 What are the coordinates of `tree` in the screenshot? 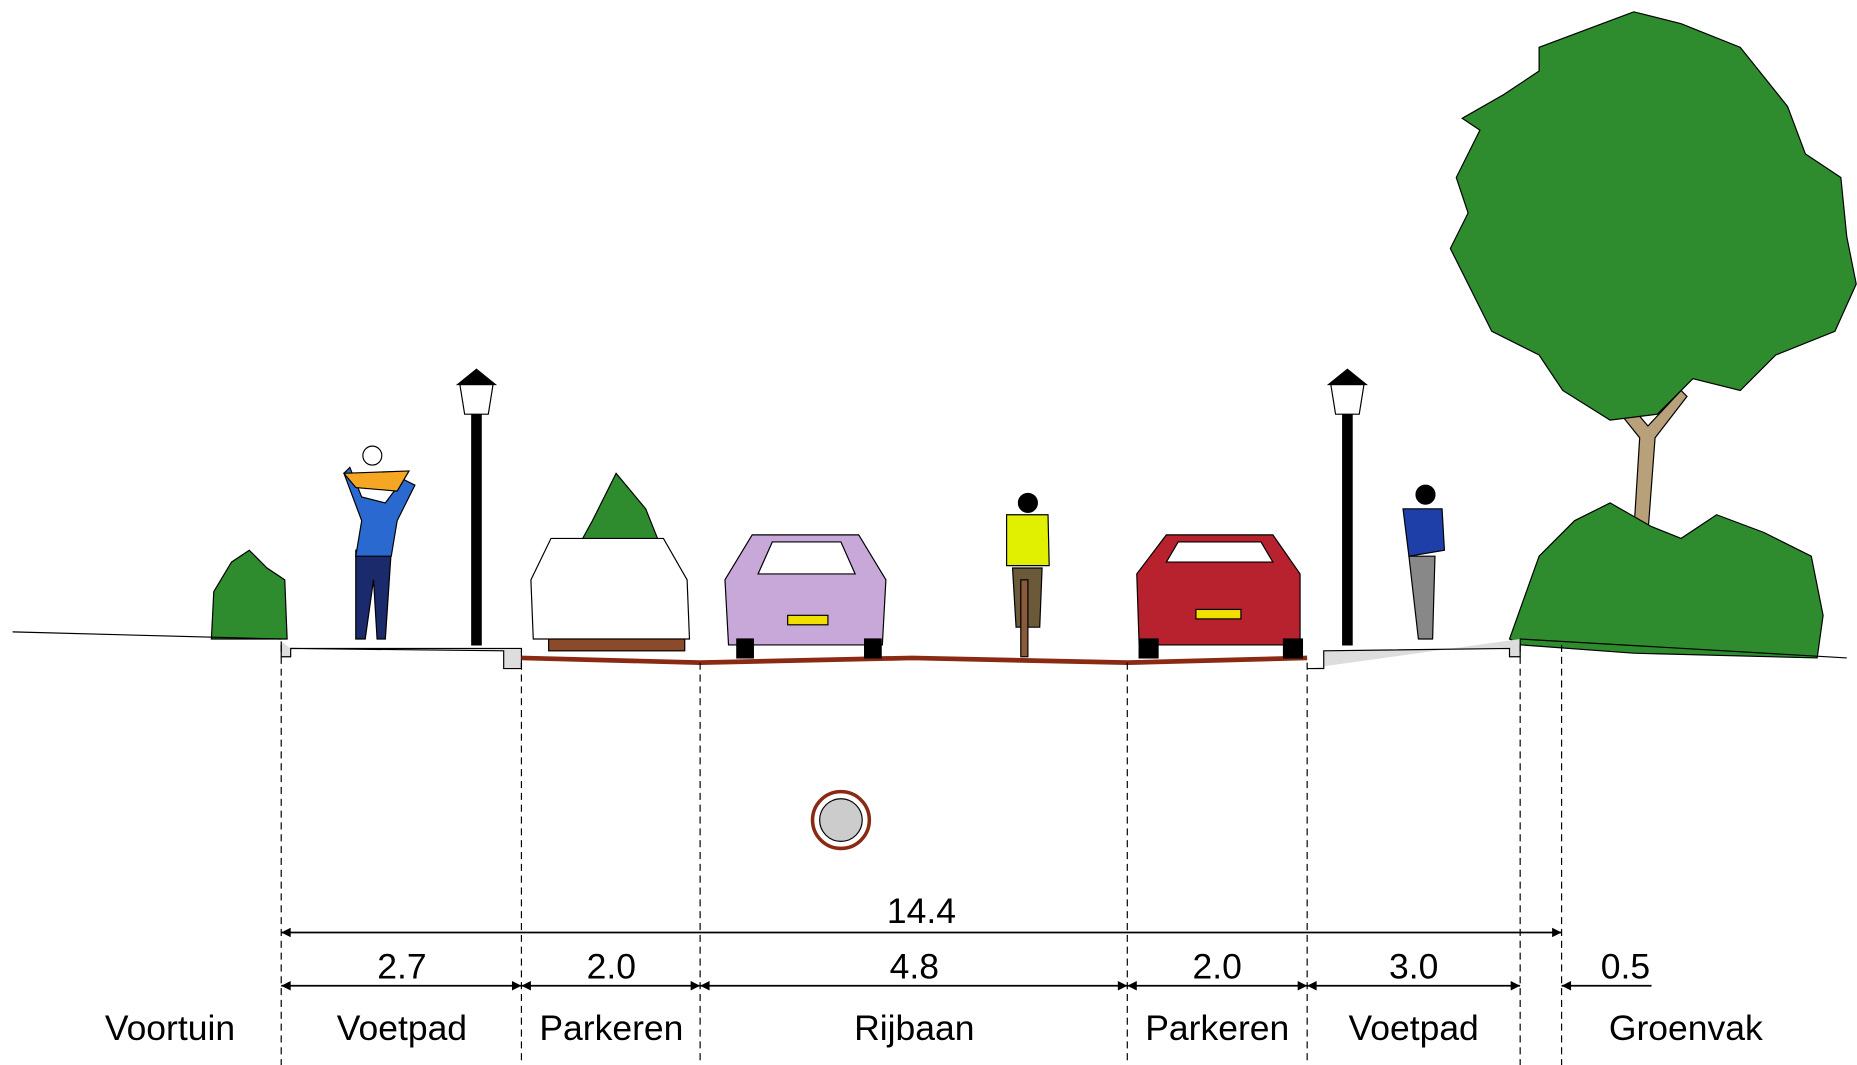 It's located at (1653, 272).